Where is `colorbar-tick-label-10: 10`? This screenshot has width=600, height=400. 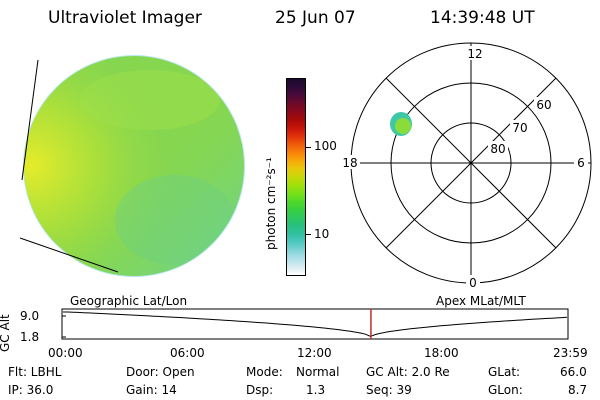 colorbar-tick-label-10: 10 is located at coordinates (322, 234).